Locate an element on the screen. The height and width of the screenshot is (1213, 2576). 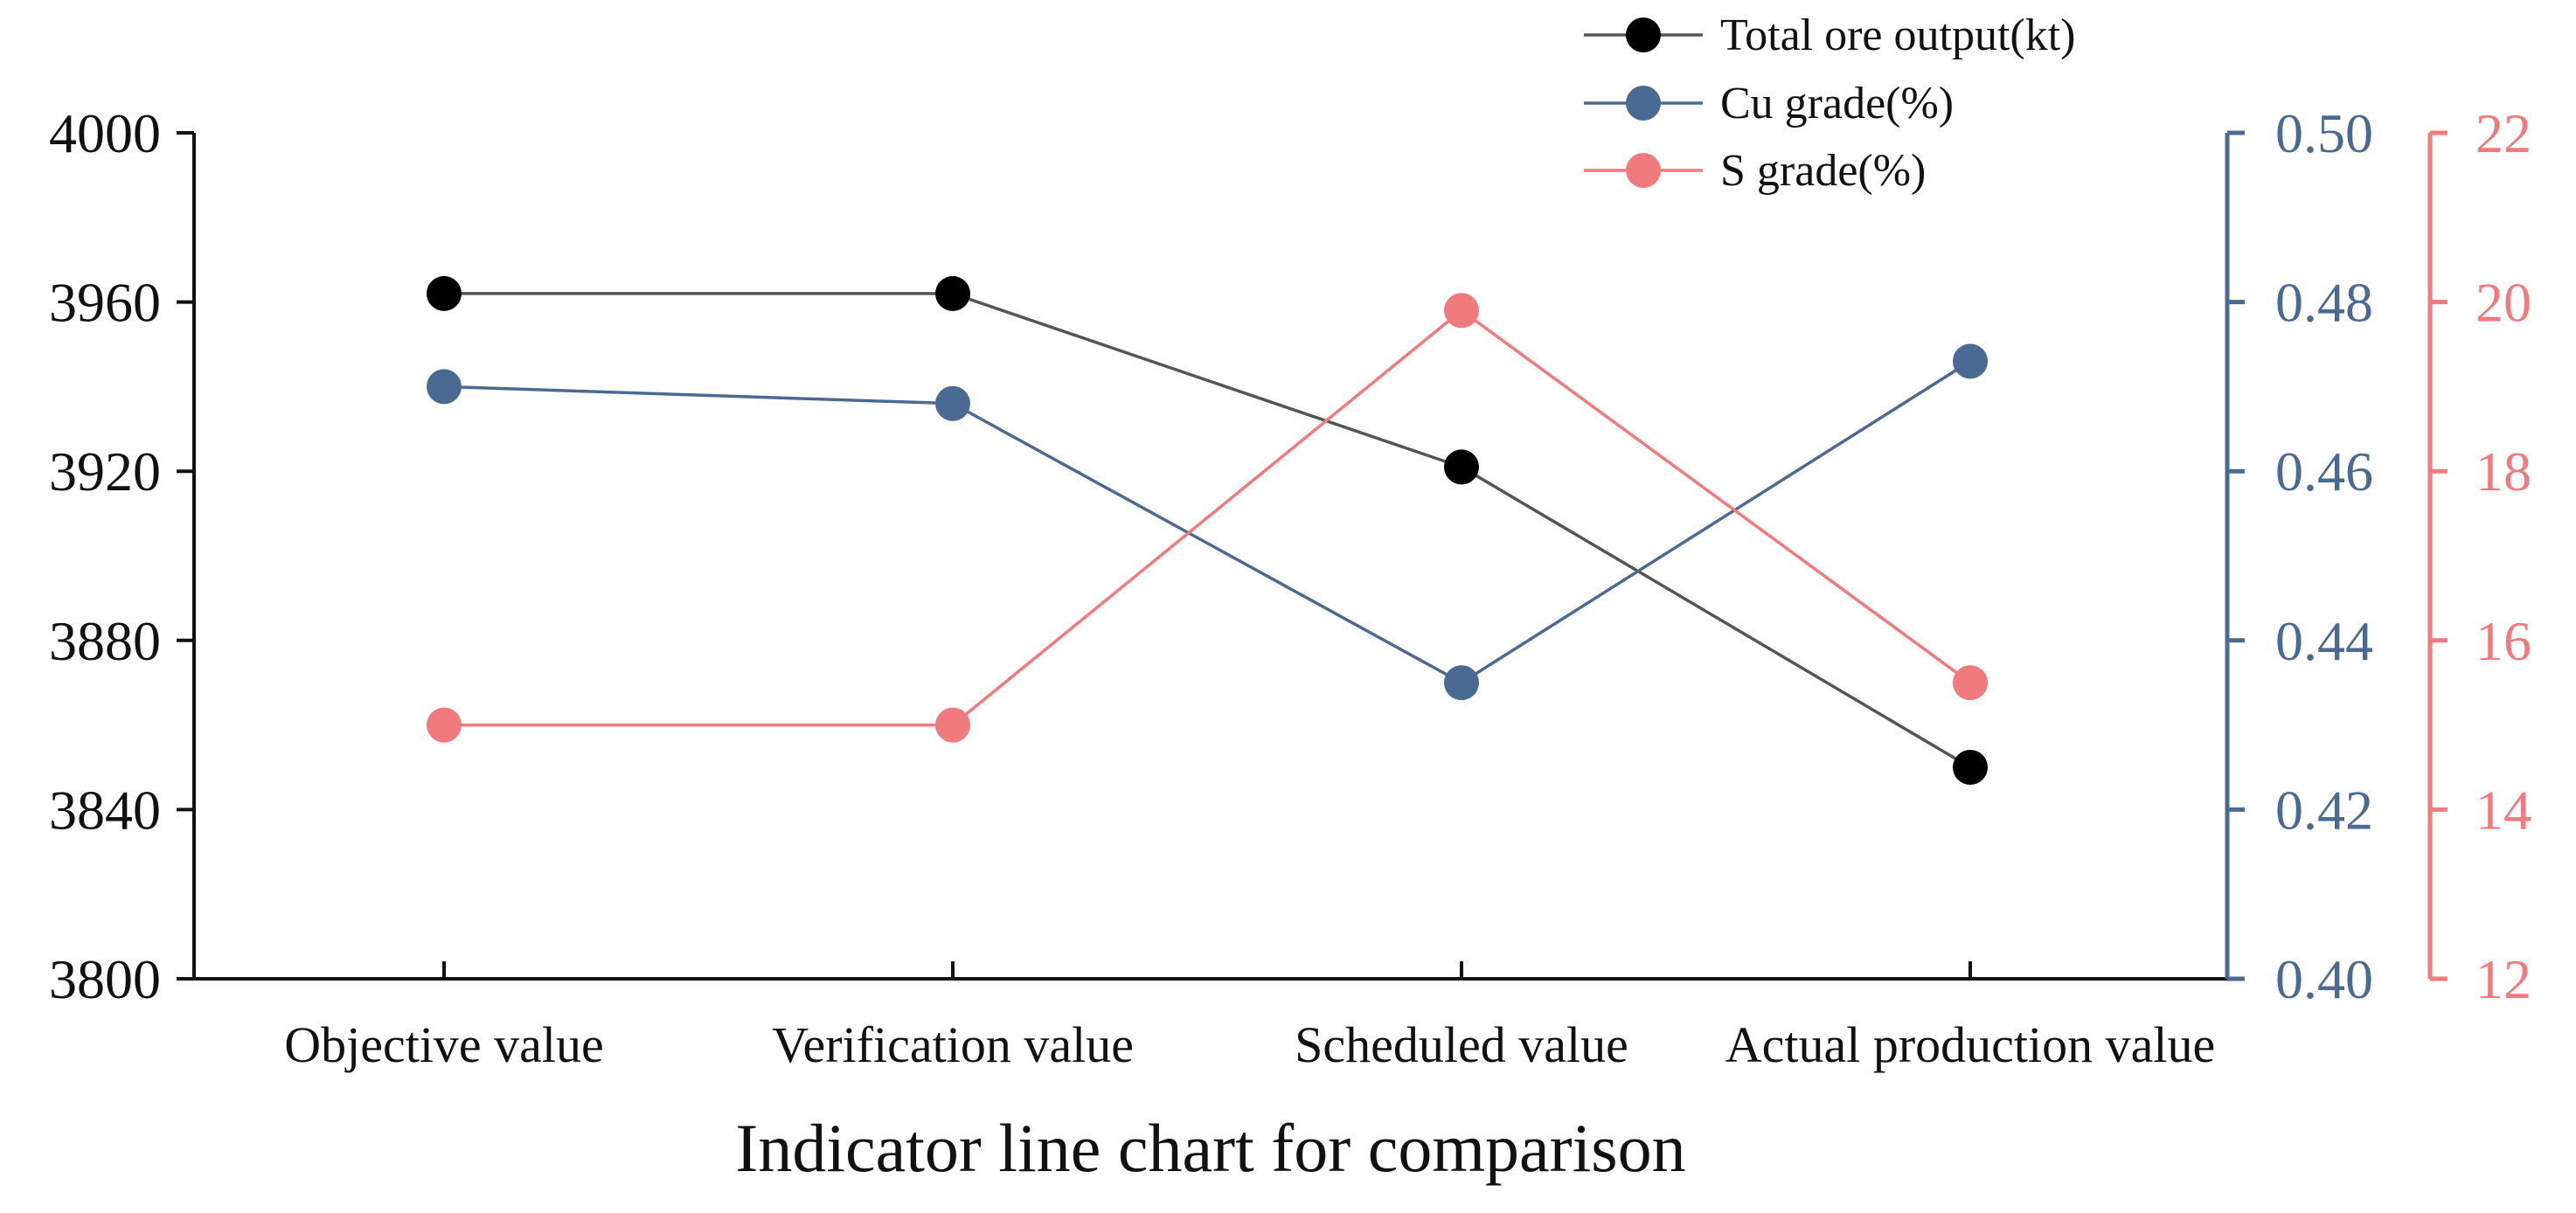
right-axis-cu-tick-label: 0.48 is located at coordinates (2324, 303).